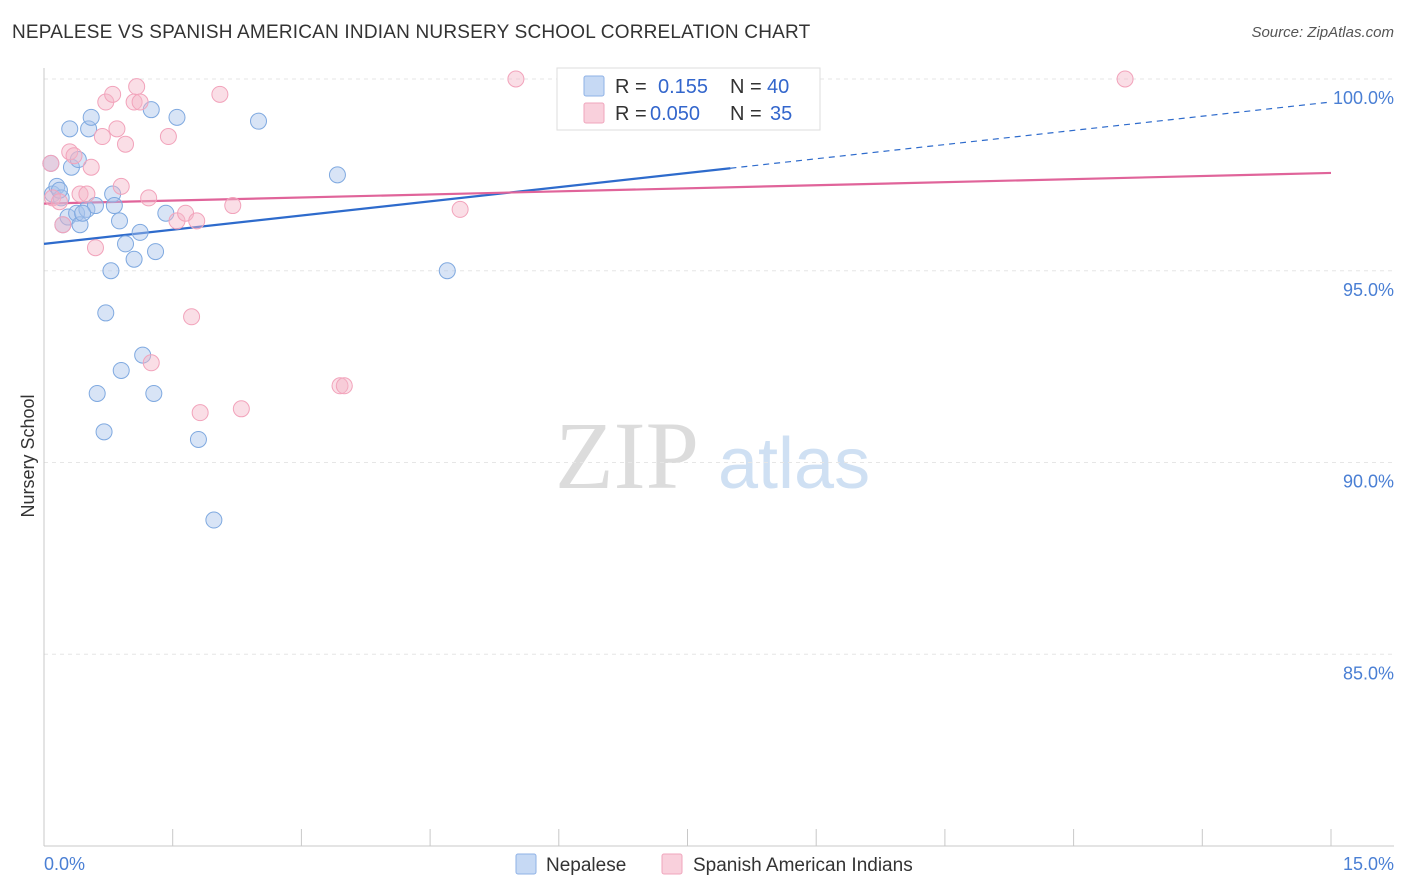 The width and height of the screenshot is (1406, 892). I want to click on legend-r-value-1: 0.155, so click(683, 87).